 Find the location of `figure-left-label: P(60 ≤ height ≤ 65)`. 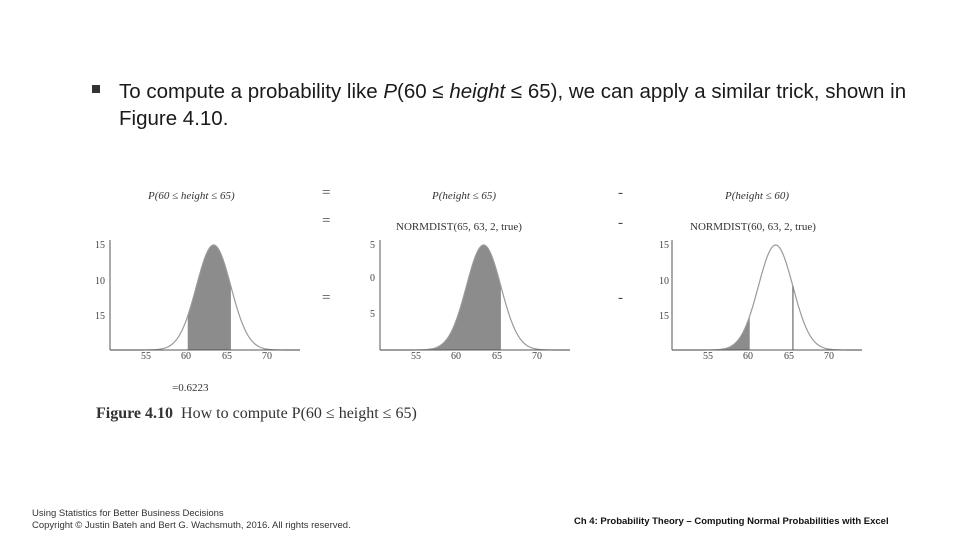

figure-left-label: P(60 ≤ height ≤ 65) is located at coordinates (191, 196).